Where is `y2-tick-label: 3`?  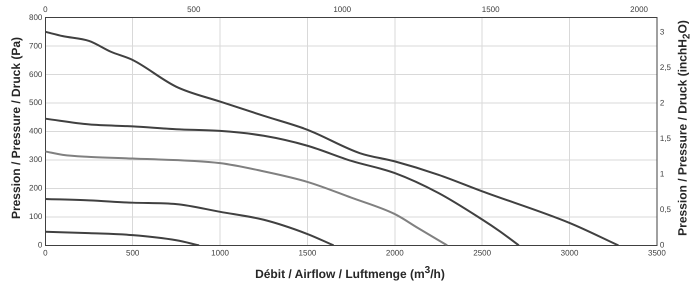 y2-tick-label: 3 is located at coordinates (662, 32).